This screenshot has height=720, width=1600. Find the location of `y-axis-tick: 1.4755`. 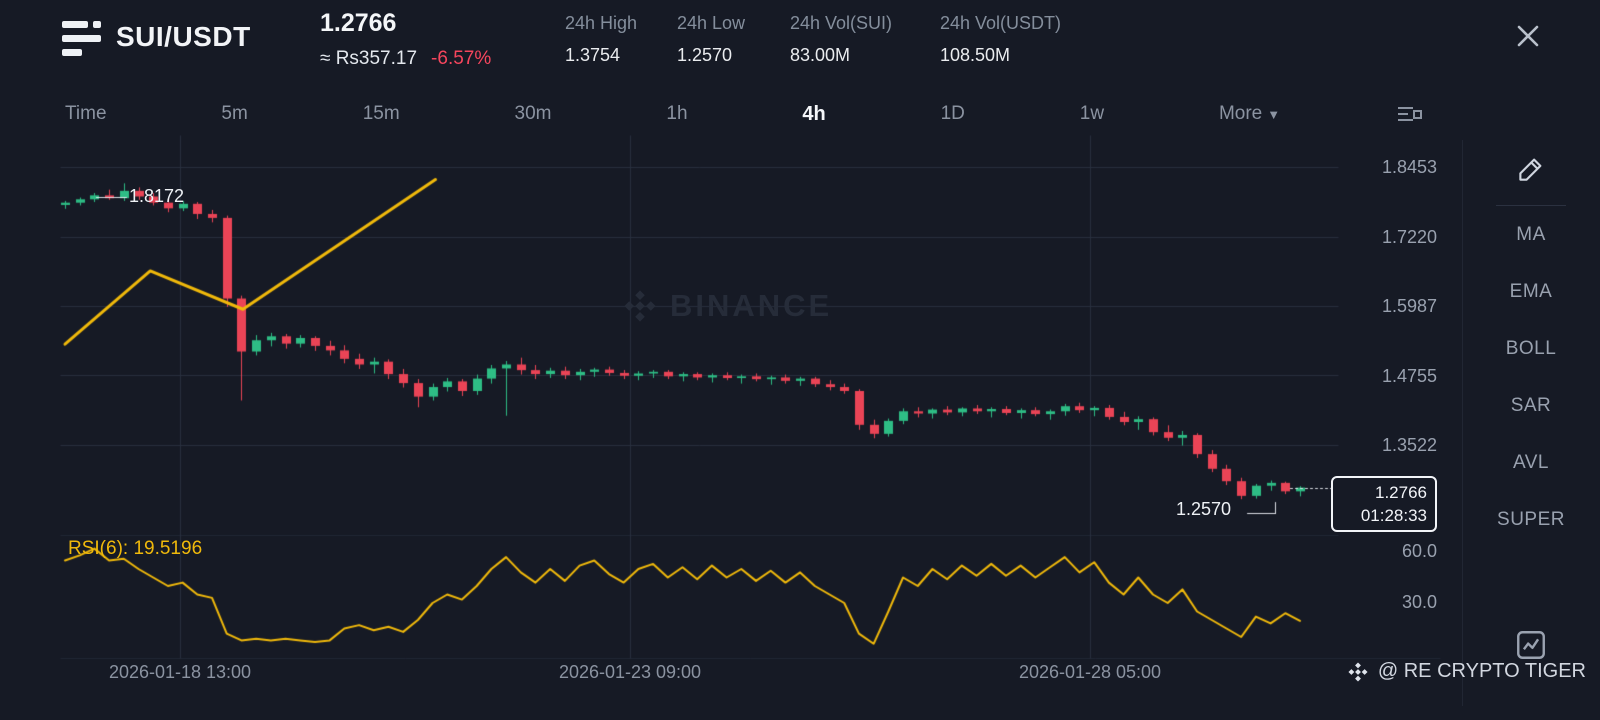

y-axis-tick: 1.4755 is located at coordinates (1409, 376).